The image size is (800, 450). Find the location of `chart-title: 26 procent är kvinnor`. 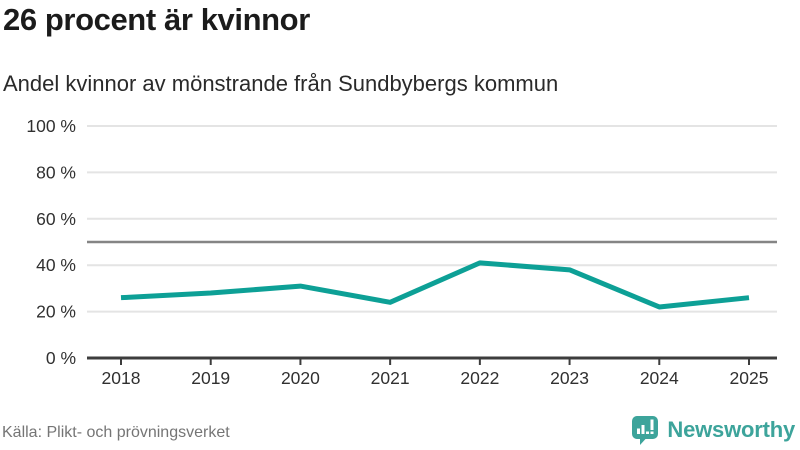

chart-title: 26 procent är kvinnor is located at coordinates (156, 19).